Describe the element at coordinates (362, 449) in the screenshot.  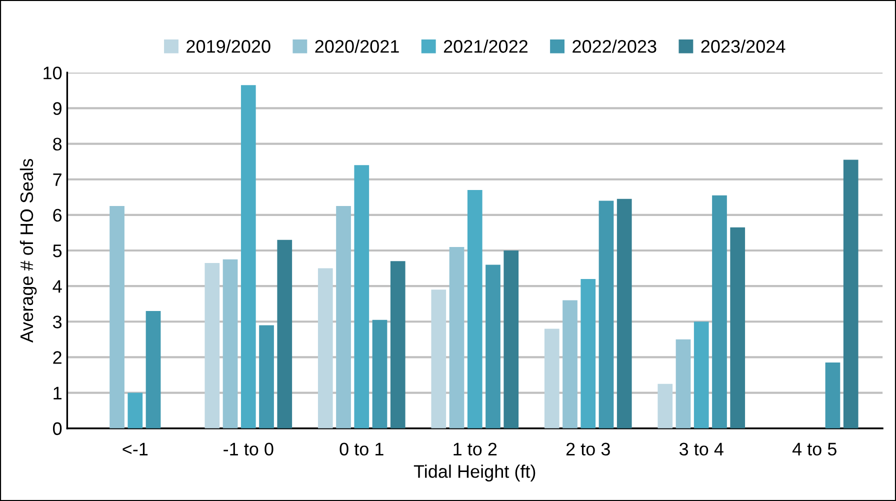
I see `x-tick-label: 0 to 1` at that location.